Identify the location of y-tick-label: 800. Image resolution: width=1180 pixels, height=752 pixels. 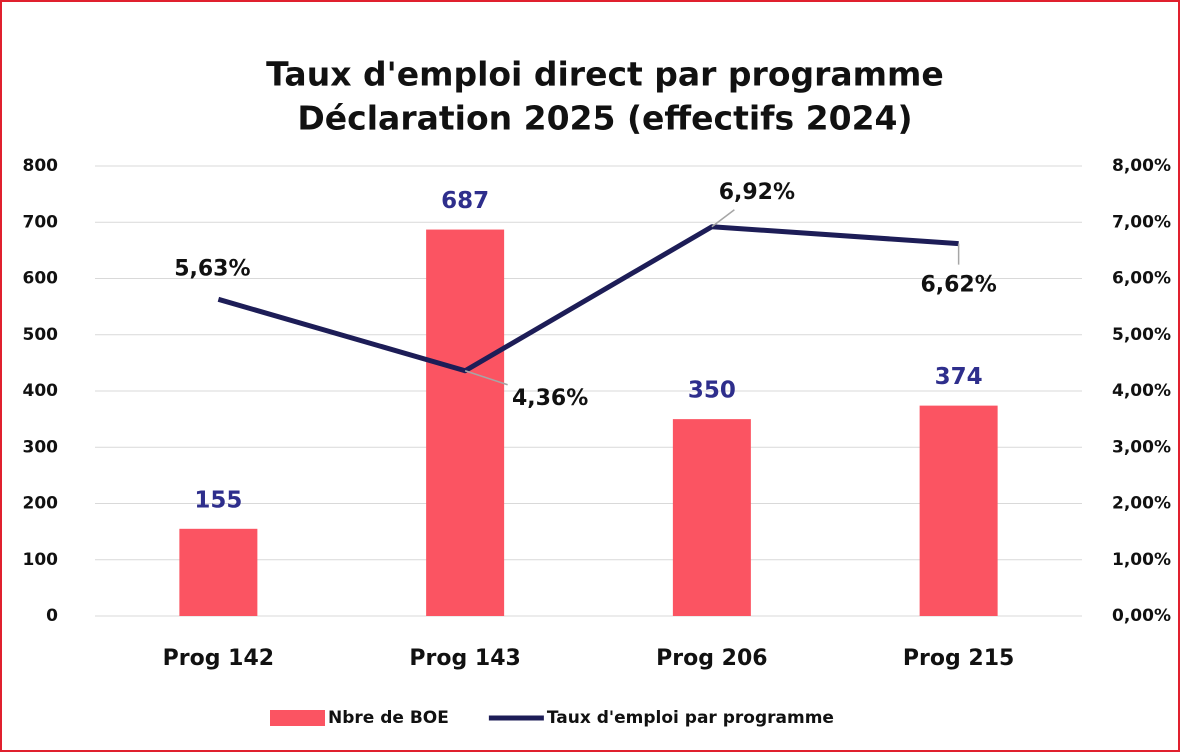
(41, 166).